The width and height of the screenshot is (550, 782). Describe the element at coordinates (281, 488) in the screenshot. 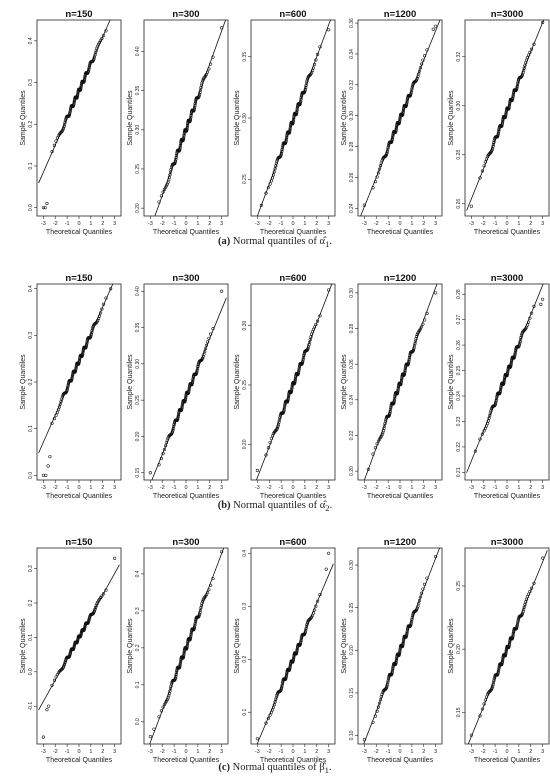

I see `x-tick-label: -1` at that location.